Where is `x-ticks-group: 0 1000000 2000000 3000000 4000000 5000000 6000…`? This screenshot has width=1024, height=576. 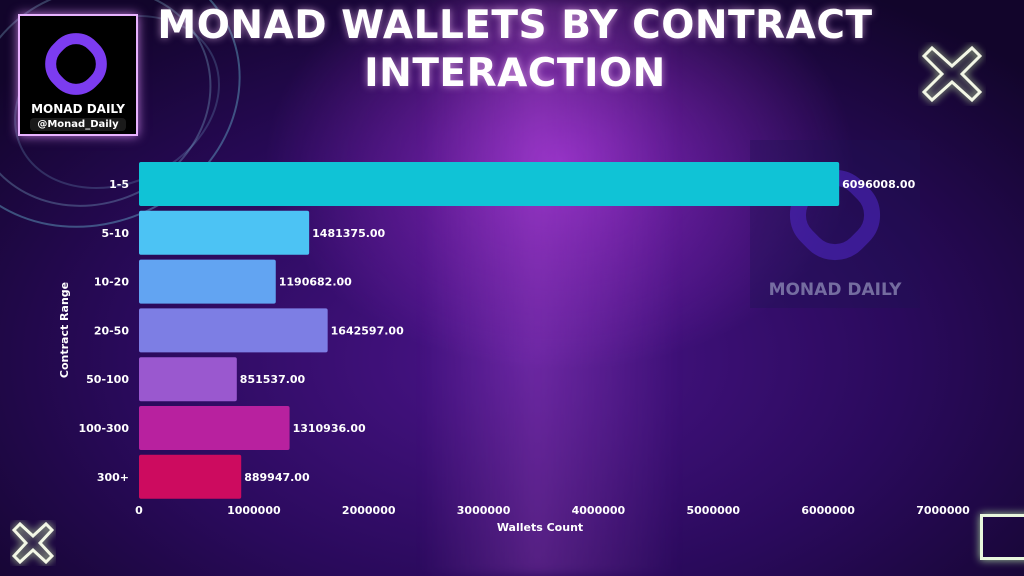
x-ticks-group: 0 1000000 2000000 3000000 4000000 5000000 6000… is located at coordinates (552, 510).